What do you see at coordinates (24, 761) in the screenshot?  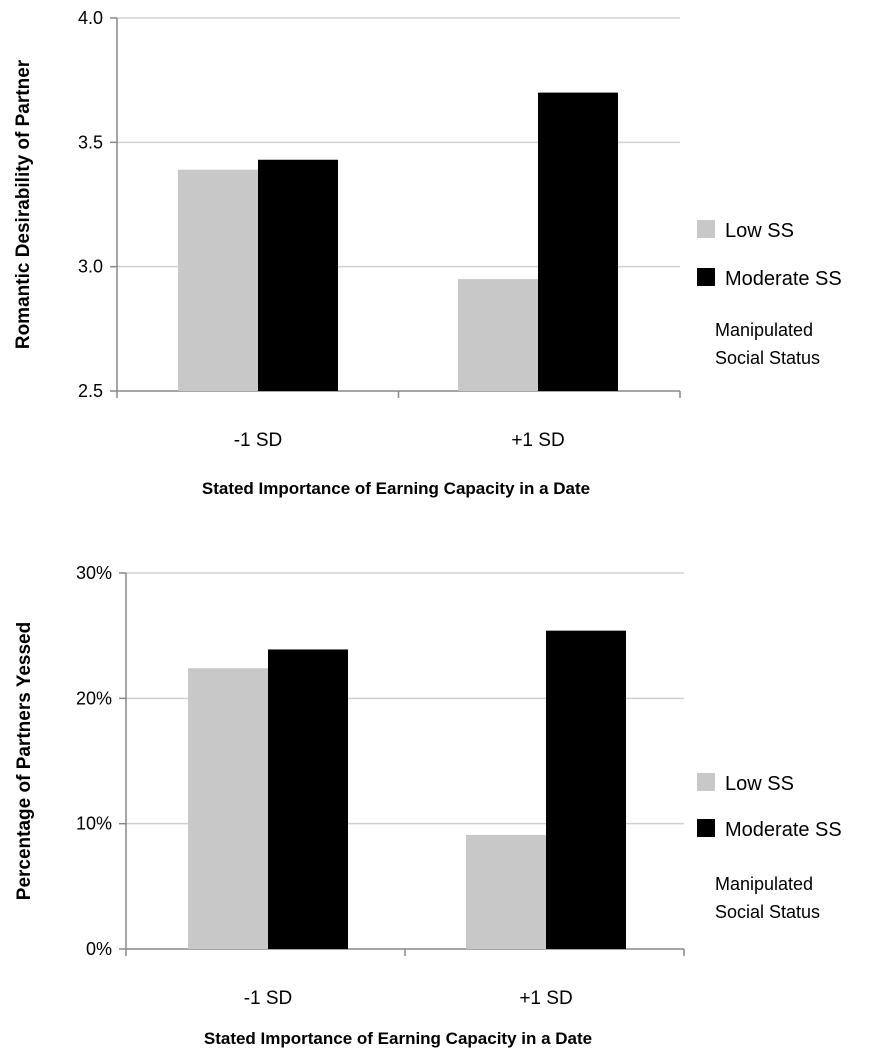 I see `y-axis-label: Percentage of Partners Yessed` at bounding box center [24, 761].